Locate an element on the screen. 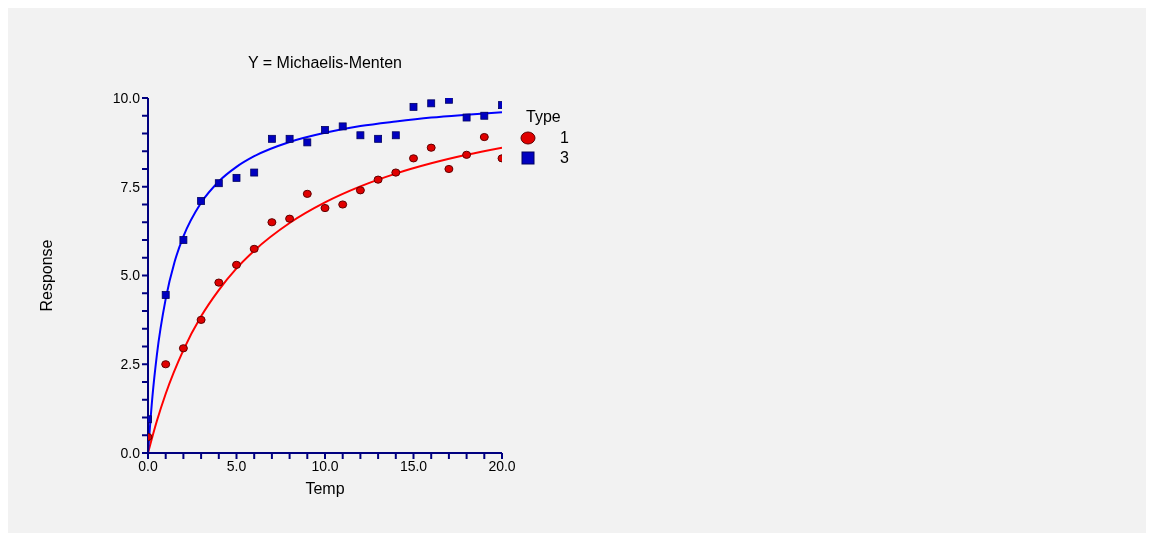 The image size is (1154, 541). y-axis-title: Response is located at coordinates (46, 275).